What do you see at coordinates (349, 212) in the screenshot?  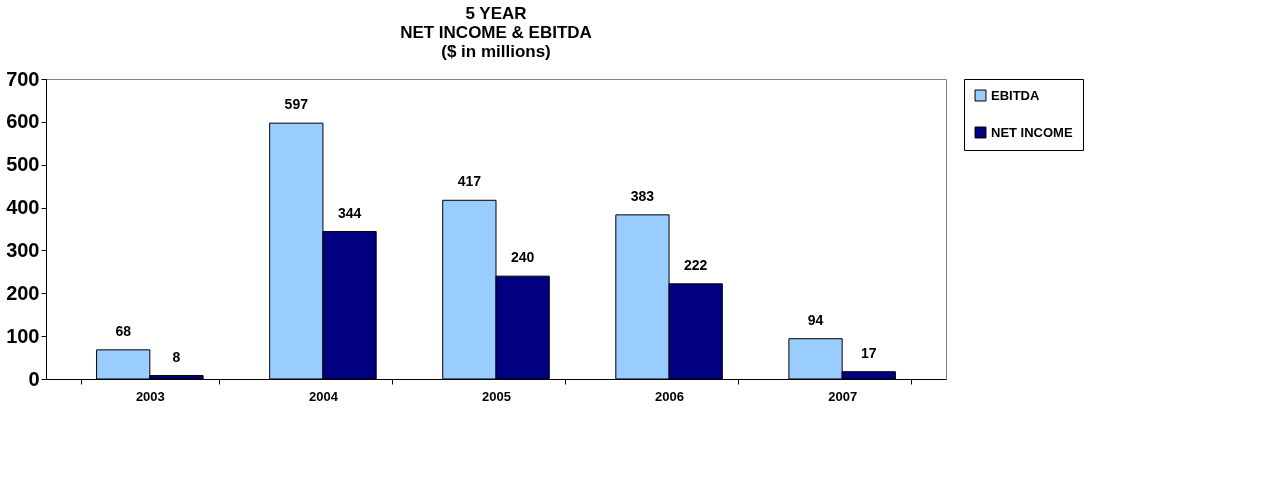 I see `data-label: 344` at bounding box center [349, 212].